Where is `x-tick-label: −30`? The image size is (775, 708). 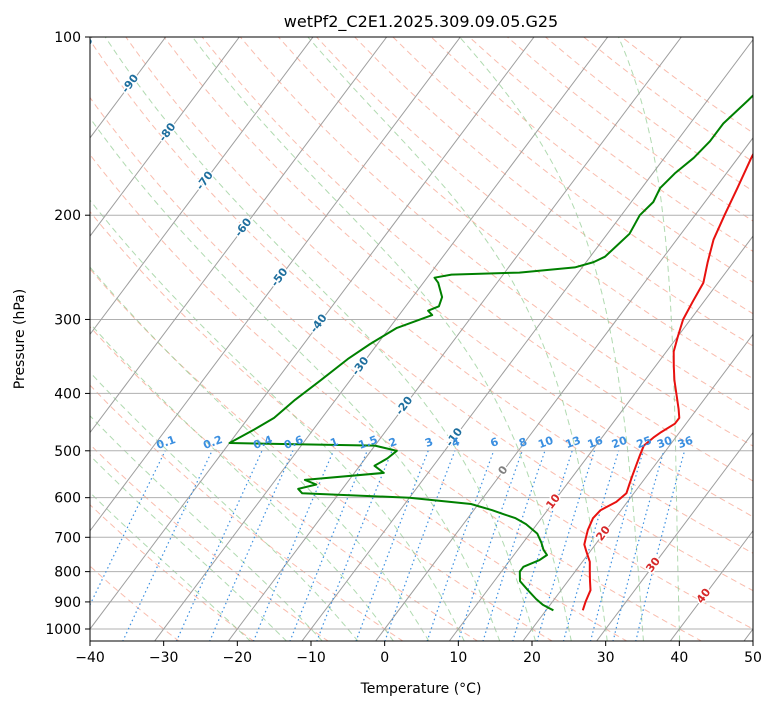 x-tick-label: −30 is located at coordinates (164, 658).